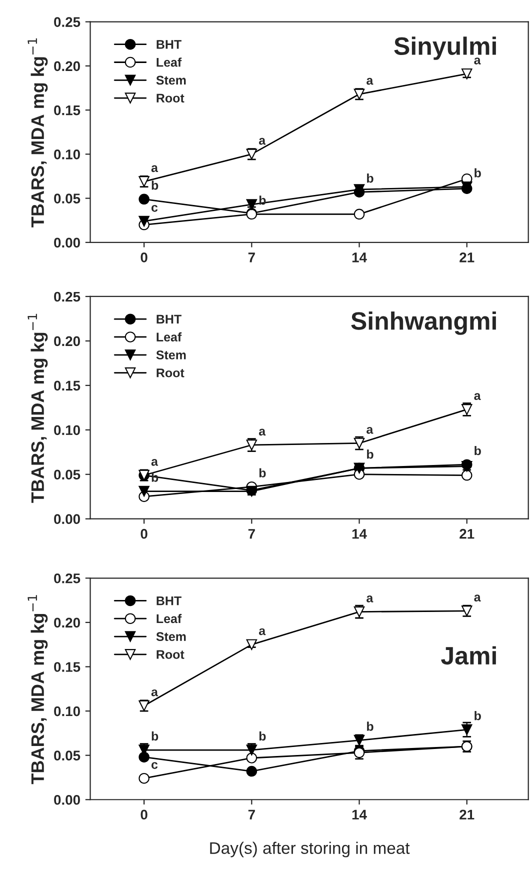 This screenshot has height=872, width=531. What do you see at coordinates (310, 850) in the screenshot?
I see `x-axis-title: Day(s) after storing in meat` at bounding box center [310, 850].